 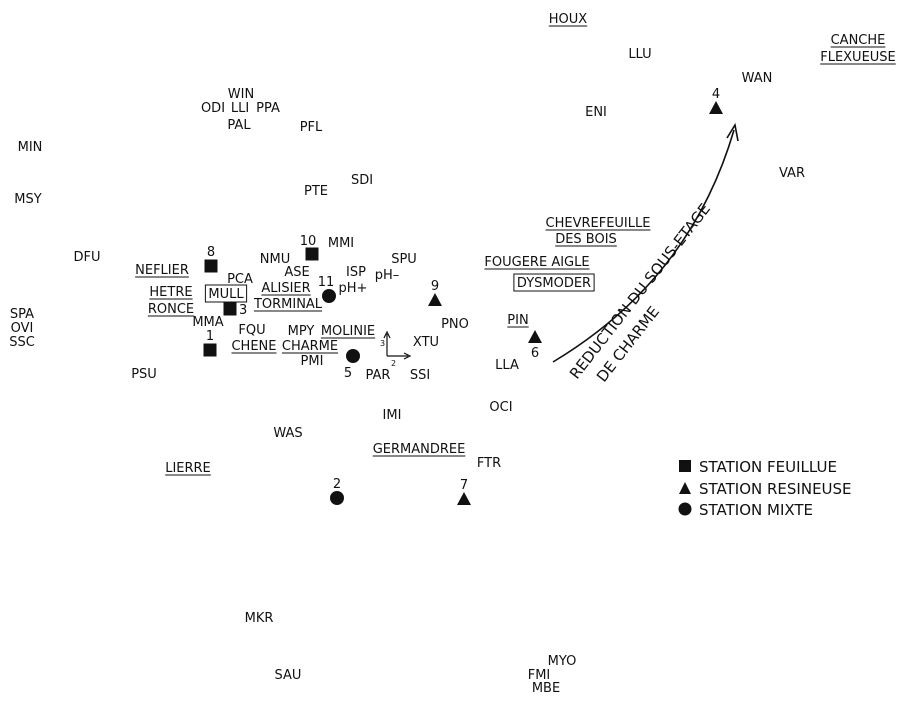 I want to click on box-mull, so click(x=226, y=293).